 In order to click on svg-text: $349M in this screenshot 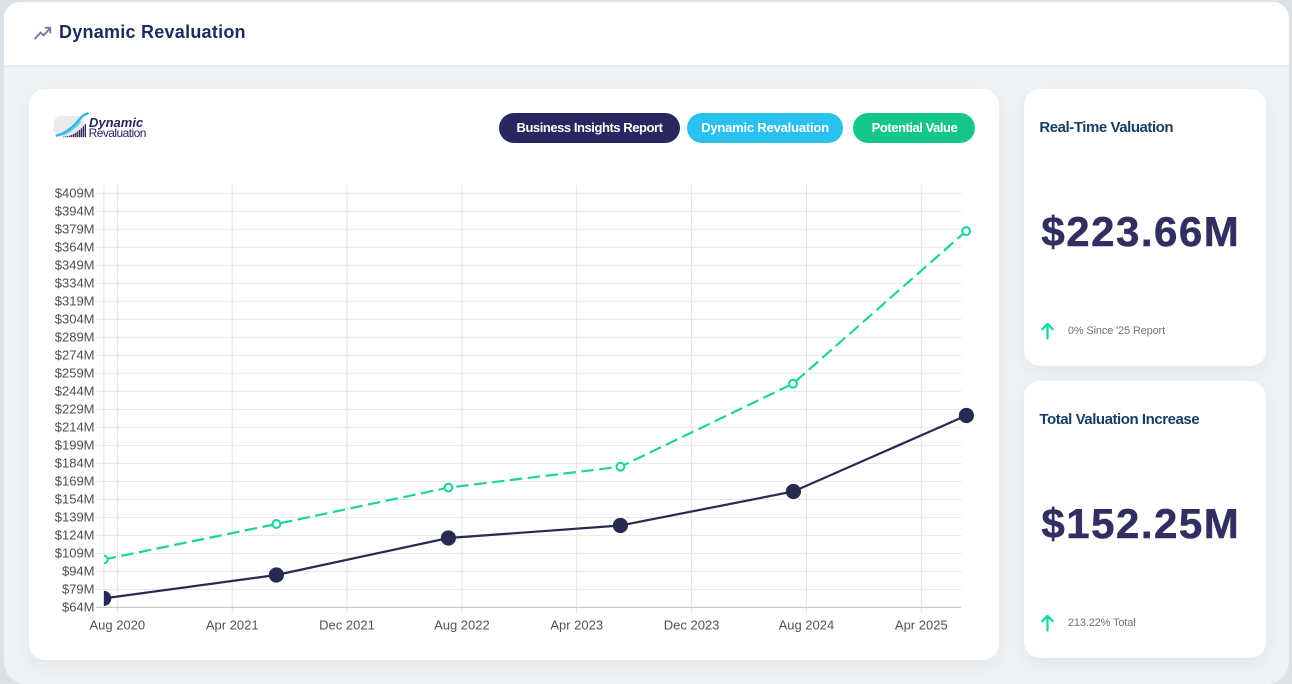, I will do `click(74, 265)`.